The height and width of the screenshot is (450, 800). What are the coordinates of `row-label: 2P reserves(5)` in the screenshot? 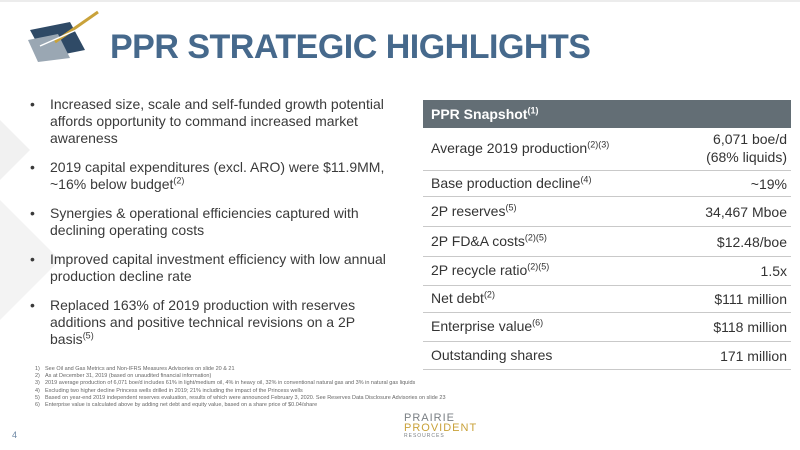 It's located at (474, 210).